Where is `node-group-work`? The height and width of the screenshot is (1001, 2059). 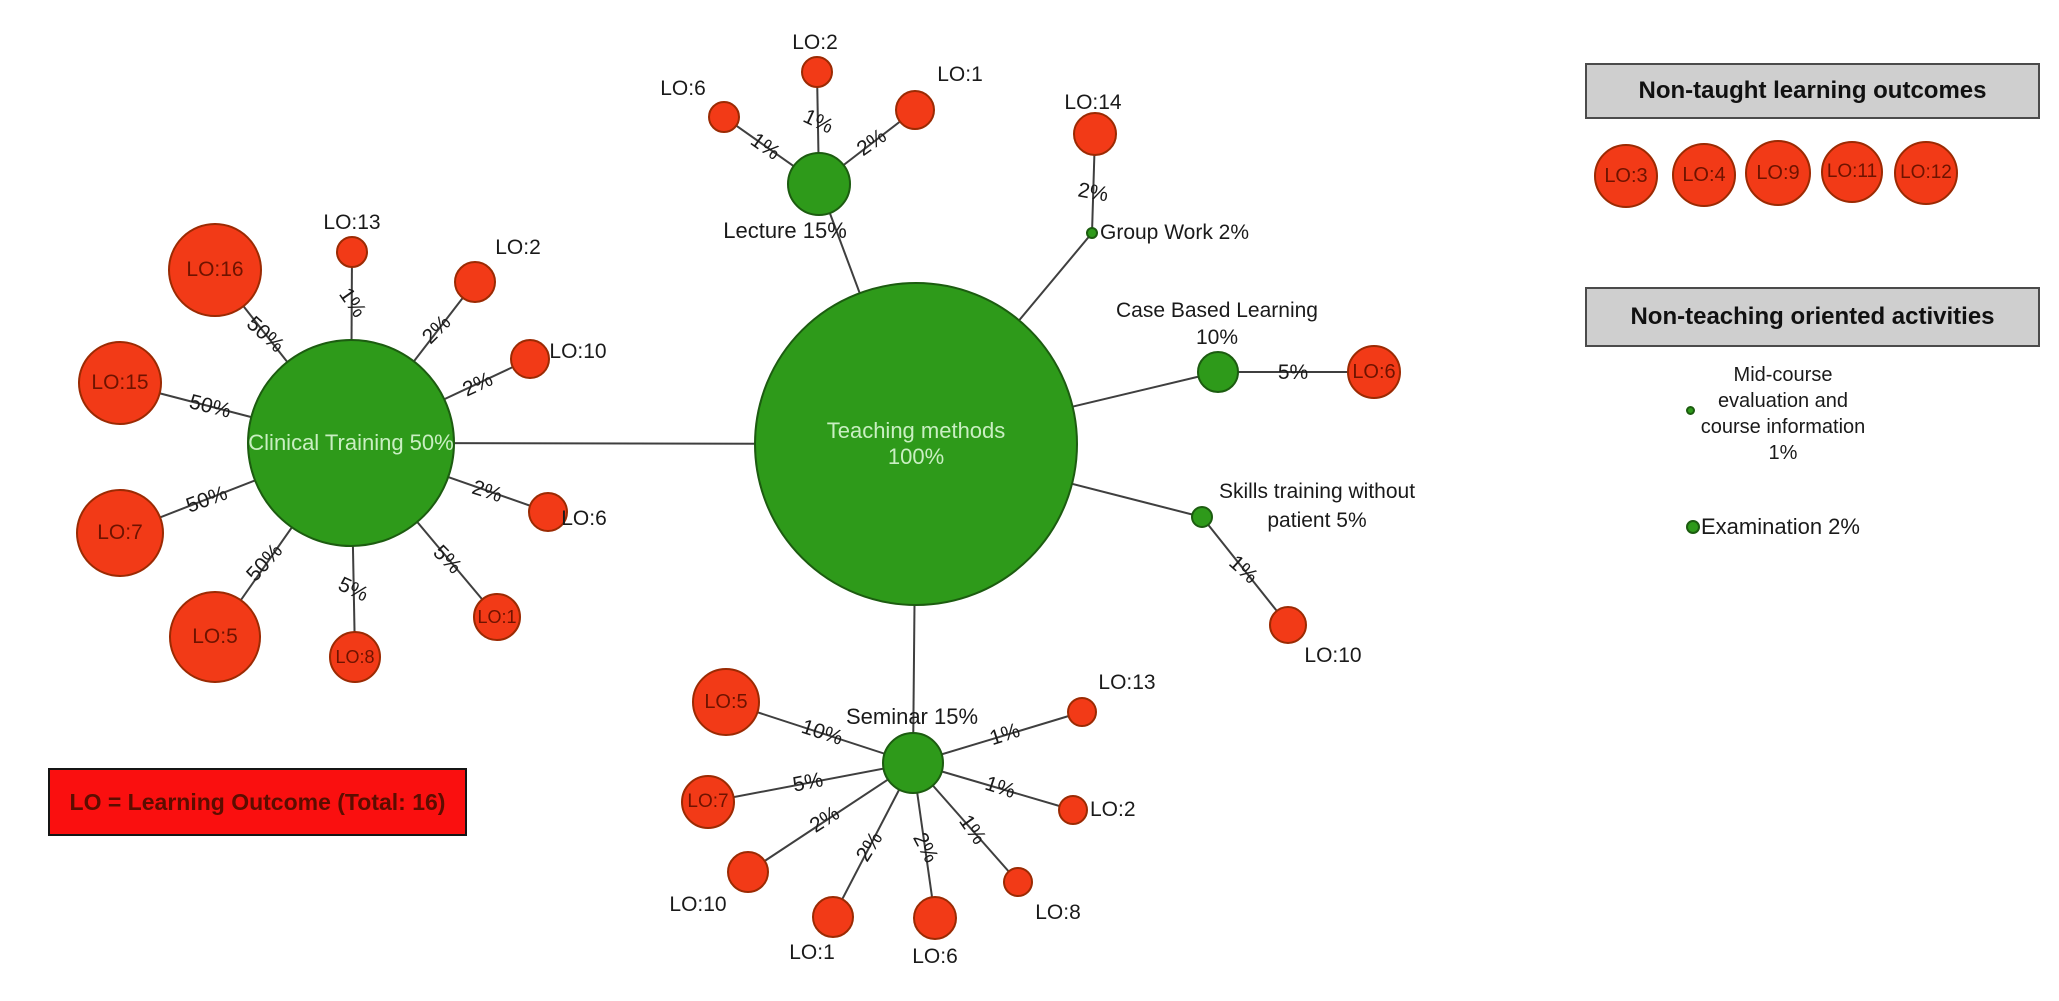 node-group-work is located at coordinates (1092, 233).